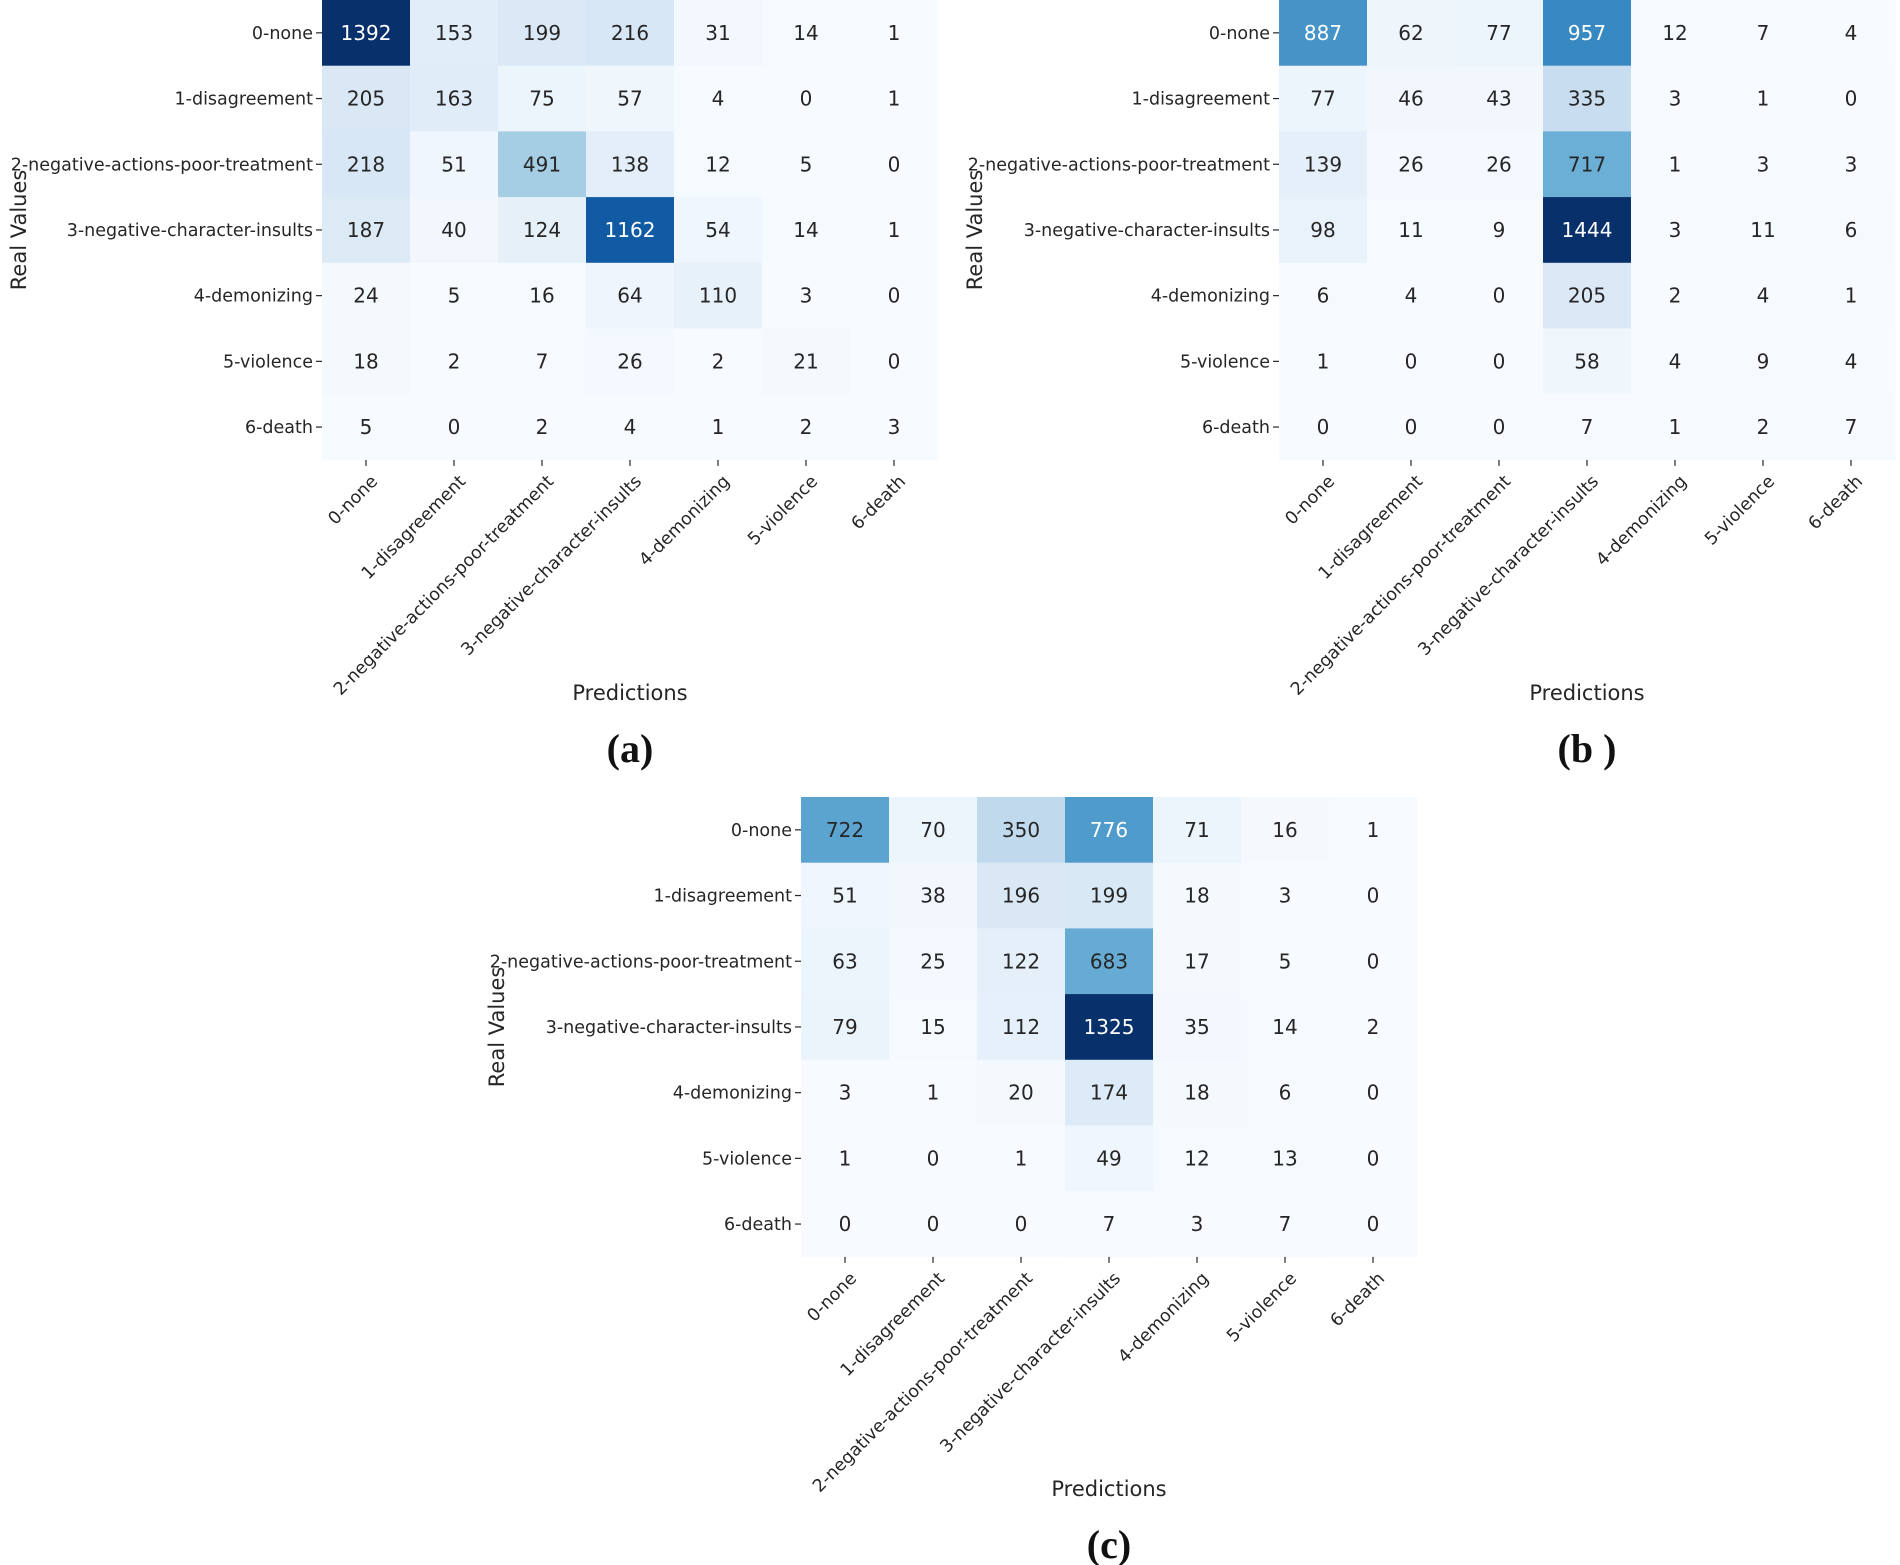  Describe the element at coordinates (497, 1027) in the screenshot. I see `y-axis-title: Real Values` at that location.